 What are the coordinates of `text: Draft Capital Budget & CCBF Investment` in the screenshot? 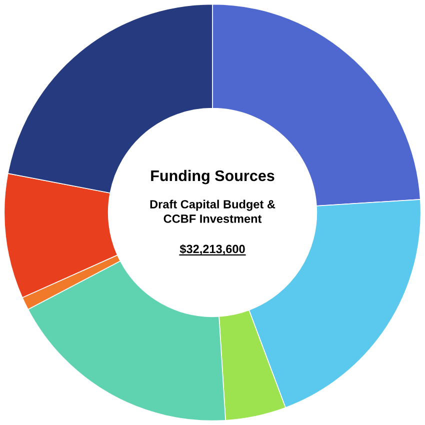 It's located at (213, 211).